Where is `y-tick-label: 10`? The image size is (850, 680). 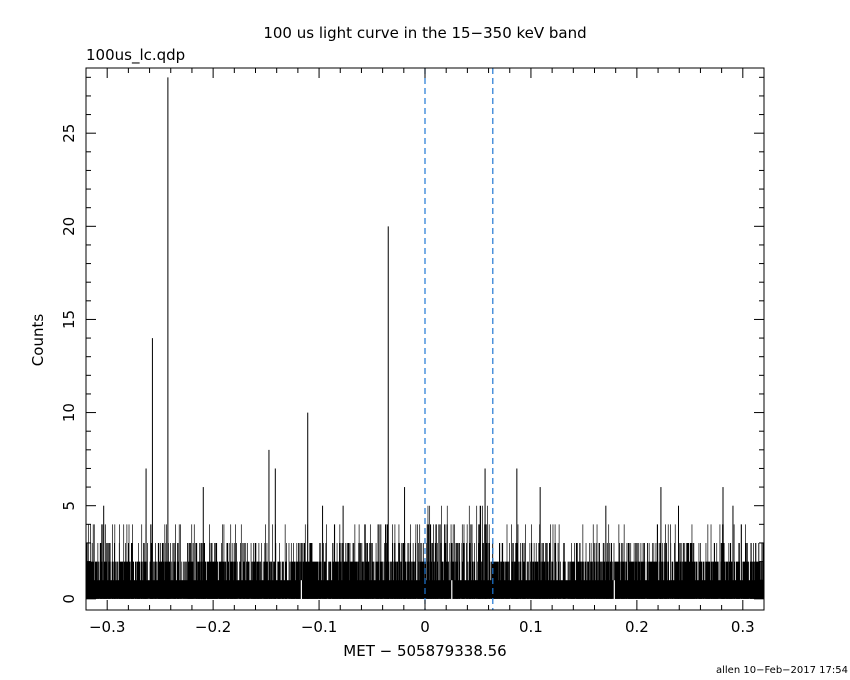
y-tick-label: 10 is located at coordinates (69, 412).